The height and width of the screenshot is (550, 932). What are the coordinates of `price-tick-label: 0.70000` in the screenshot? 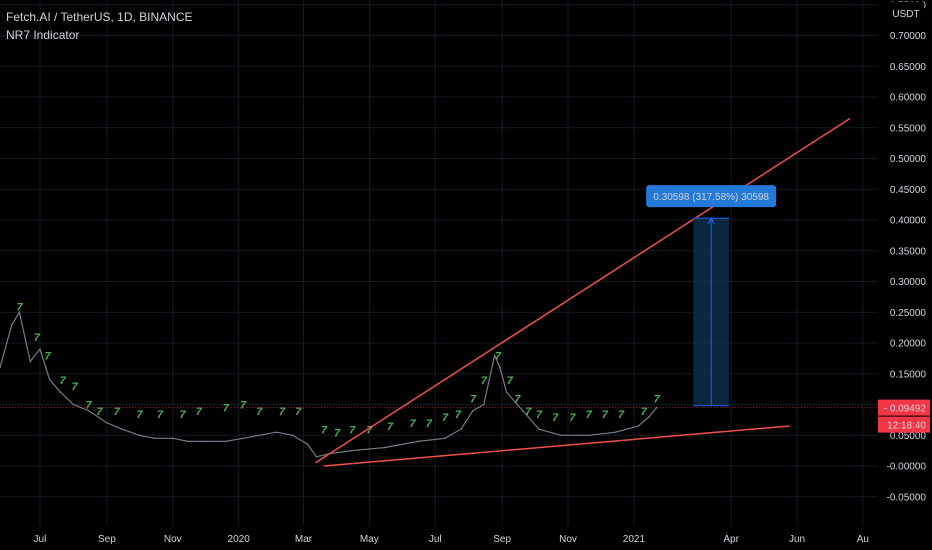 It's located at (908, 36).